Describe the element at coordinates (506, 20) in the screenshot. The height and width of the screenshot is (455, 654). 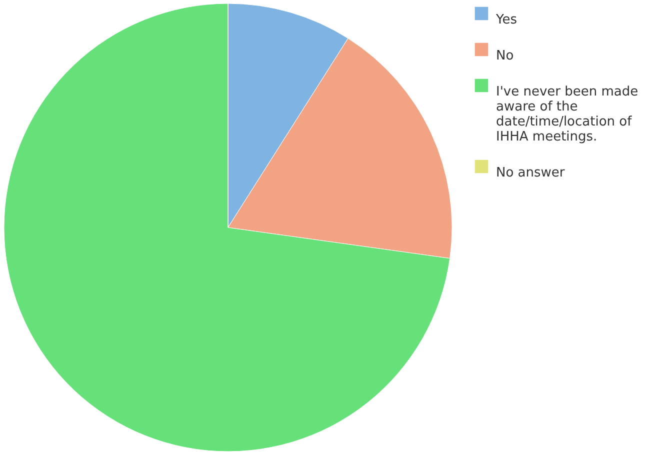
I see `legend-label: Yes` at that location.